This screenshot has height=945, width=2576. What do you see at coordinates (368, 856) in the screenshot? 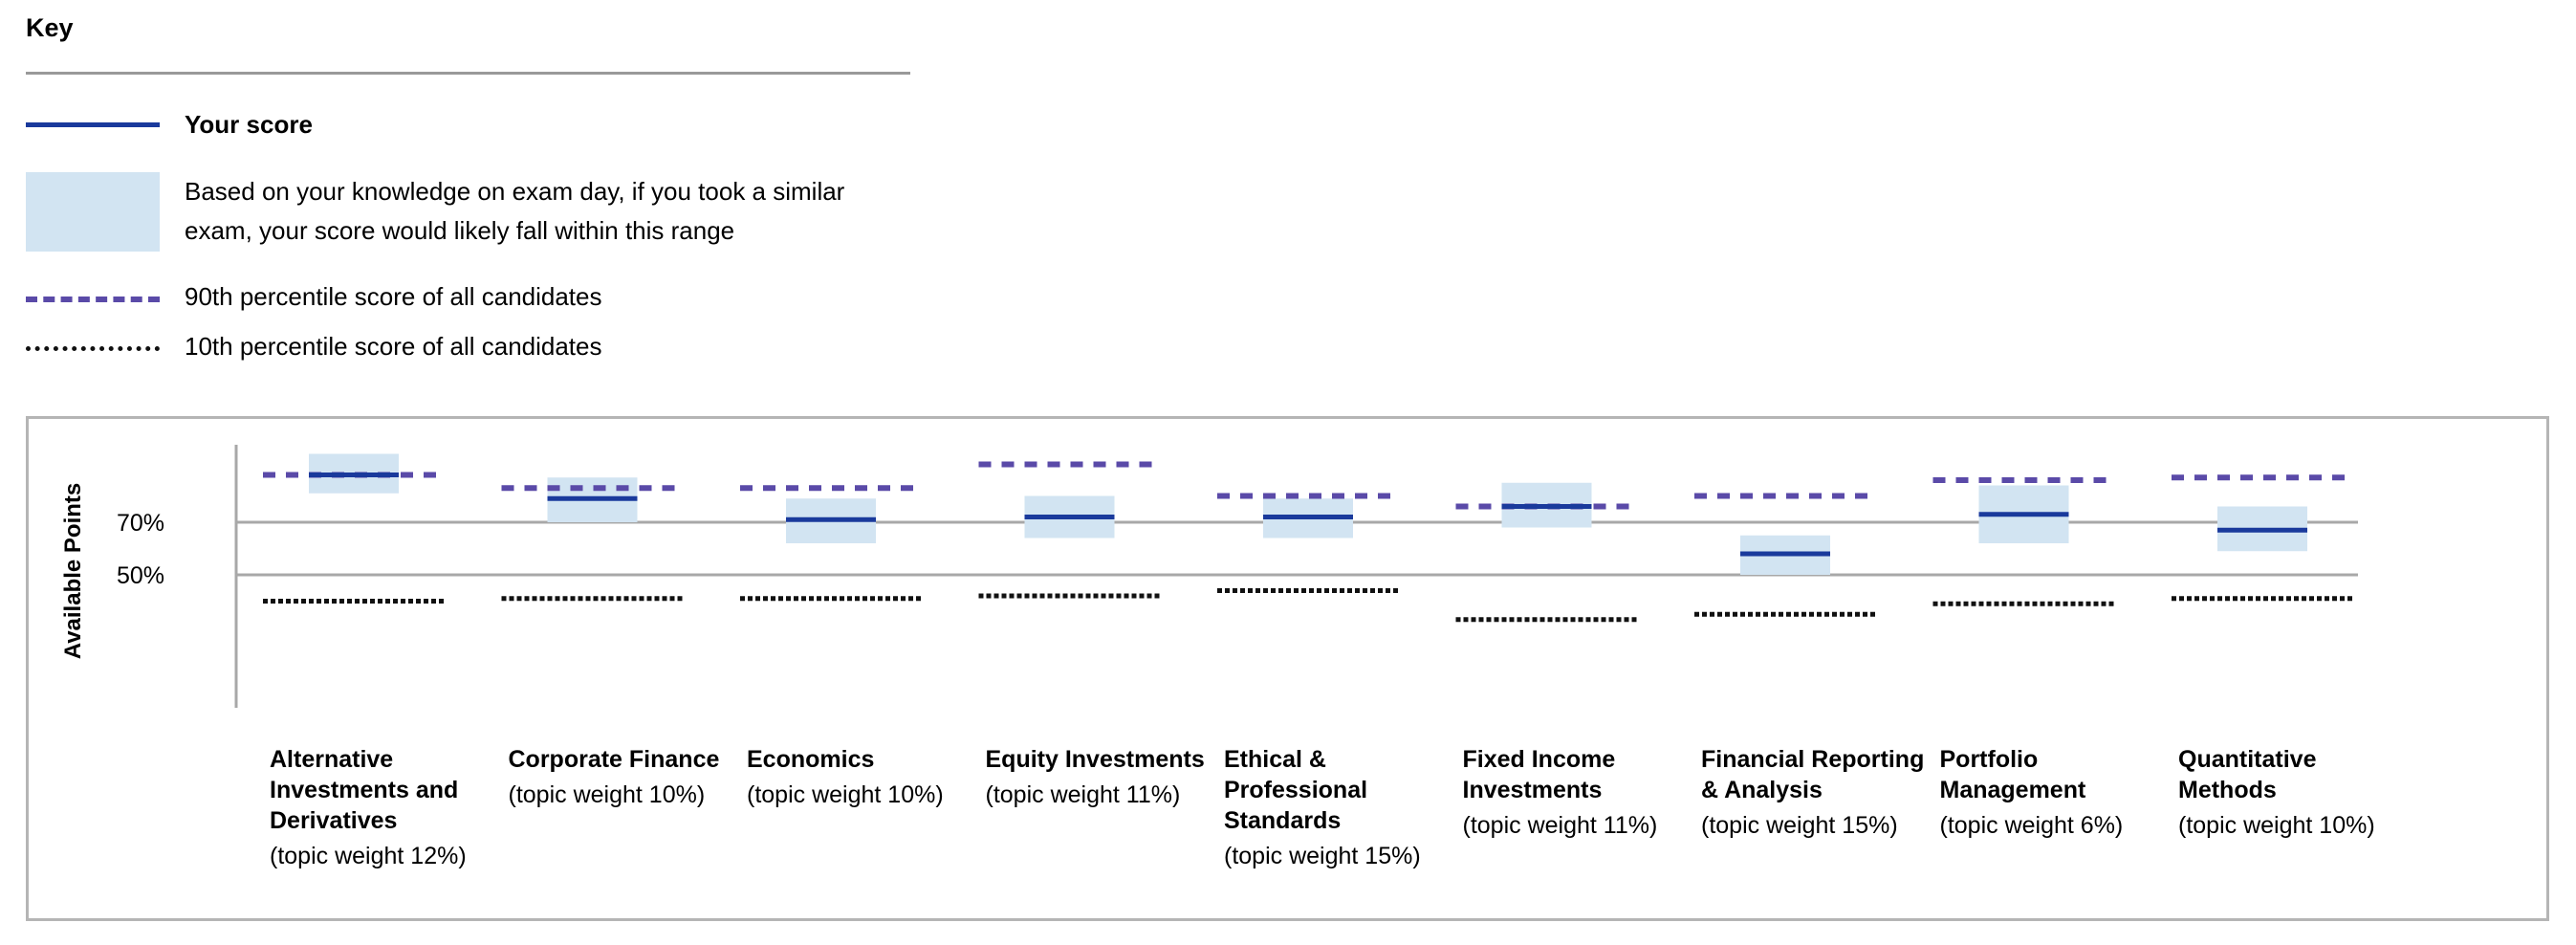
I see `topic-weight: (topic weight 12%)` at bounding box center [368, 856].